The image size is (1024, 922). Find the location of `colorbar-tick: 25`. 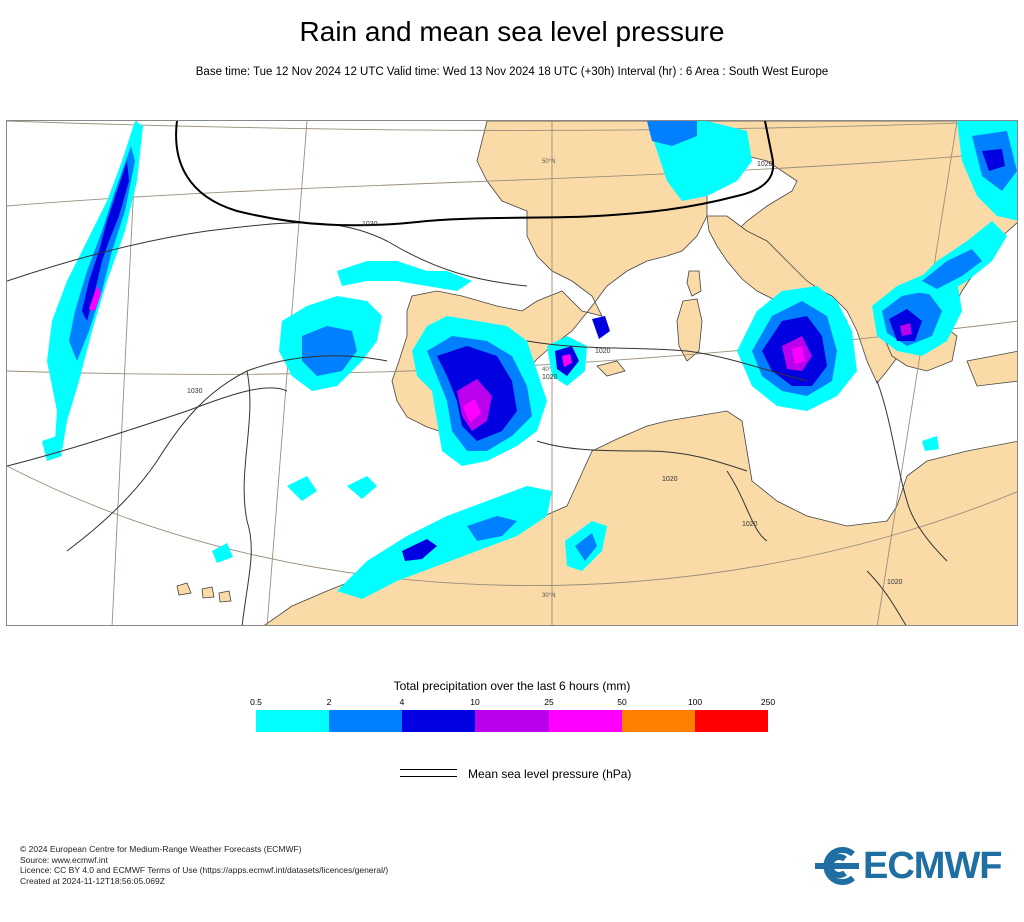

colorbar-tick: 25 is located at coordinates (549, 702).